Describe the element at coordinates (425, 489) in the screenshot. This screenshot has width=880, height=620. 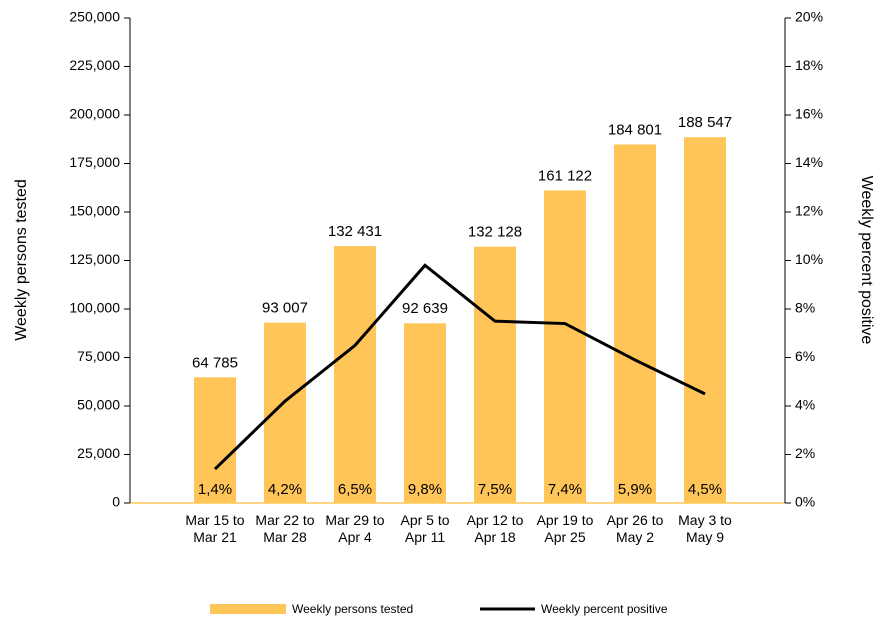
I see `line-value-label: 9,8%` at that location.